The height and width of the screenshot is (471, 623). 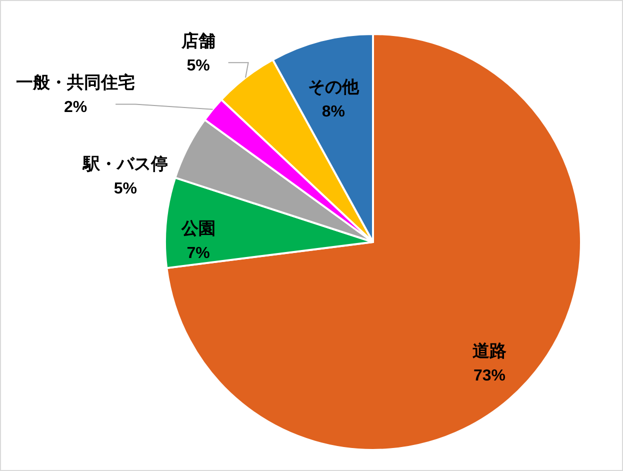 What do you see at coordinates (334, 87) in the screenshot?
I see `slice-label: その他` at bounding box center [334, 87].